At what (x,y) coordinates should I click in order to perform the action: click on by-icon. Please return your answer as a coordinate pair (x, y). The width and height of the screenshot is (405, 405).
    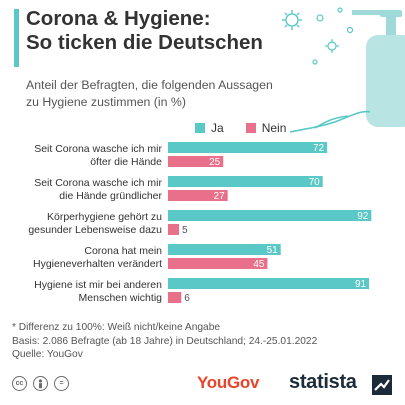
    Looking at the image, I should click on (40, 383).